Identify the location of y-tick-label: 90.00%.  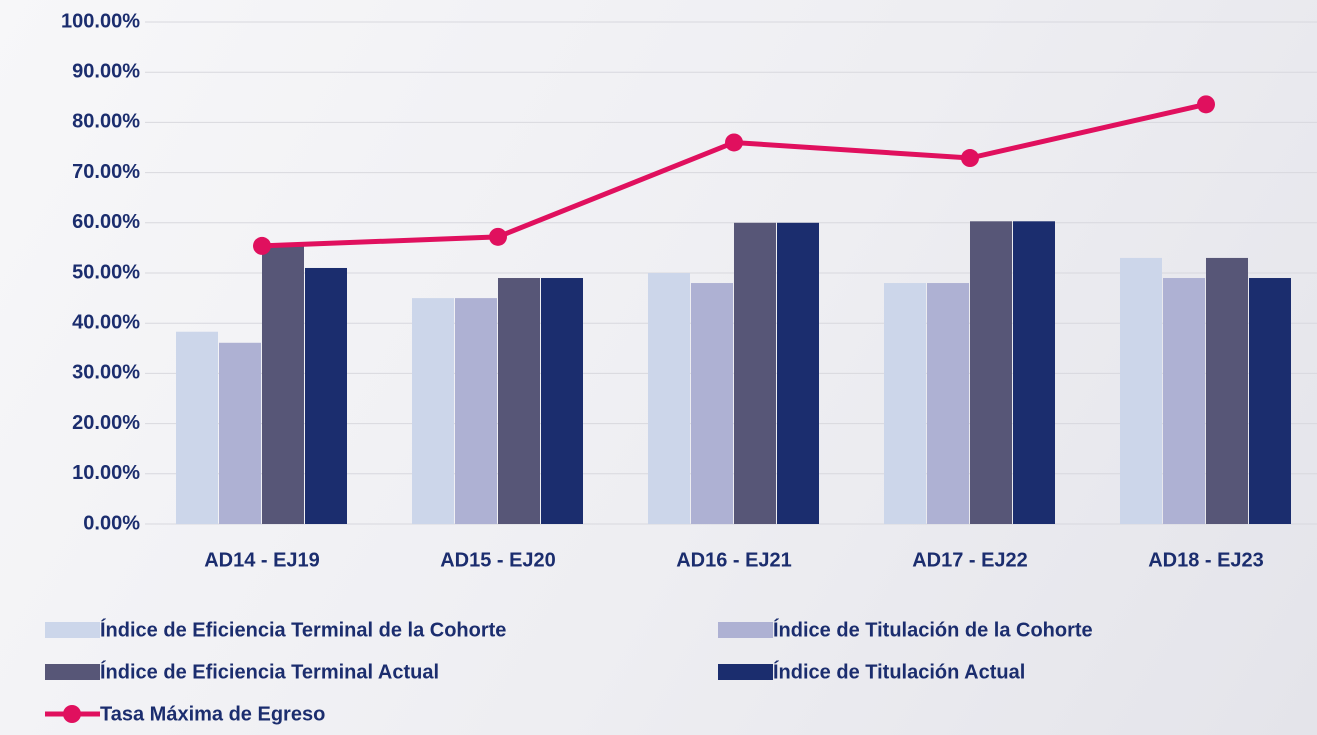
(106, 71).